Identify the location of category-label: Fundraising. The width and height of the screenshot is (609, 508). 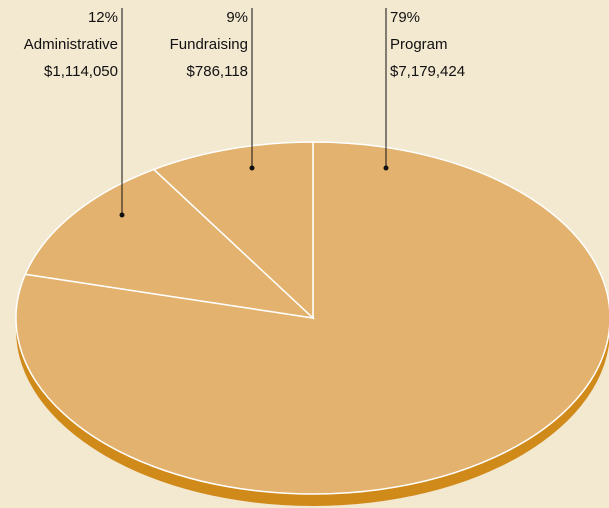
(209, 44).